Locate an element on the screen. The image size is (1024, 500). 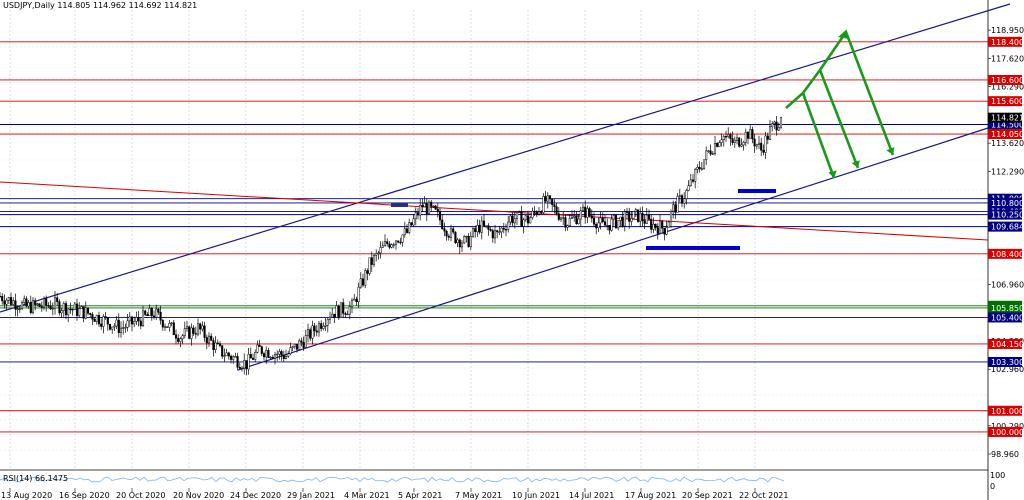
rsi-label: RSI(14) 66.1475 is located at coordinates (36, 478).